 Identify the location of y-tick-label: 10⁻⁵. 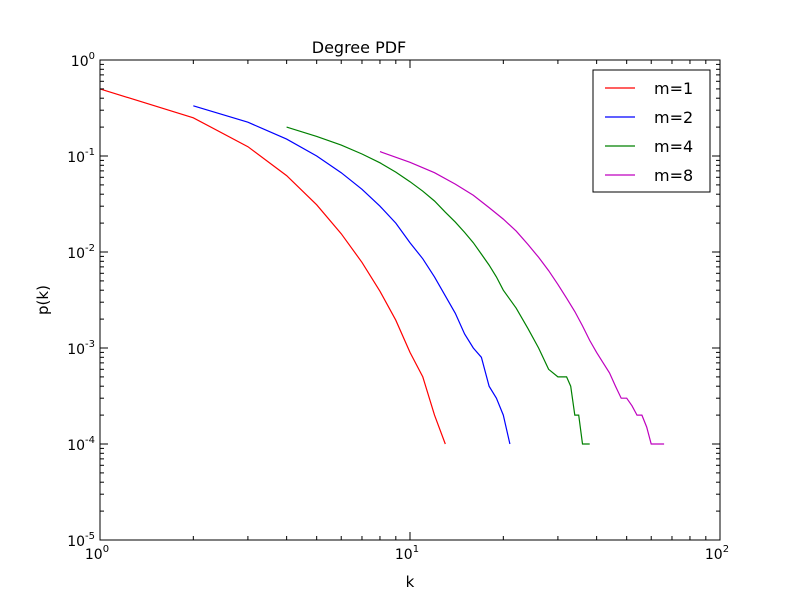
(81, 540).